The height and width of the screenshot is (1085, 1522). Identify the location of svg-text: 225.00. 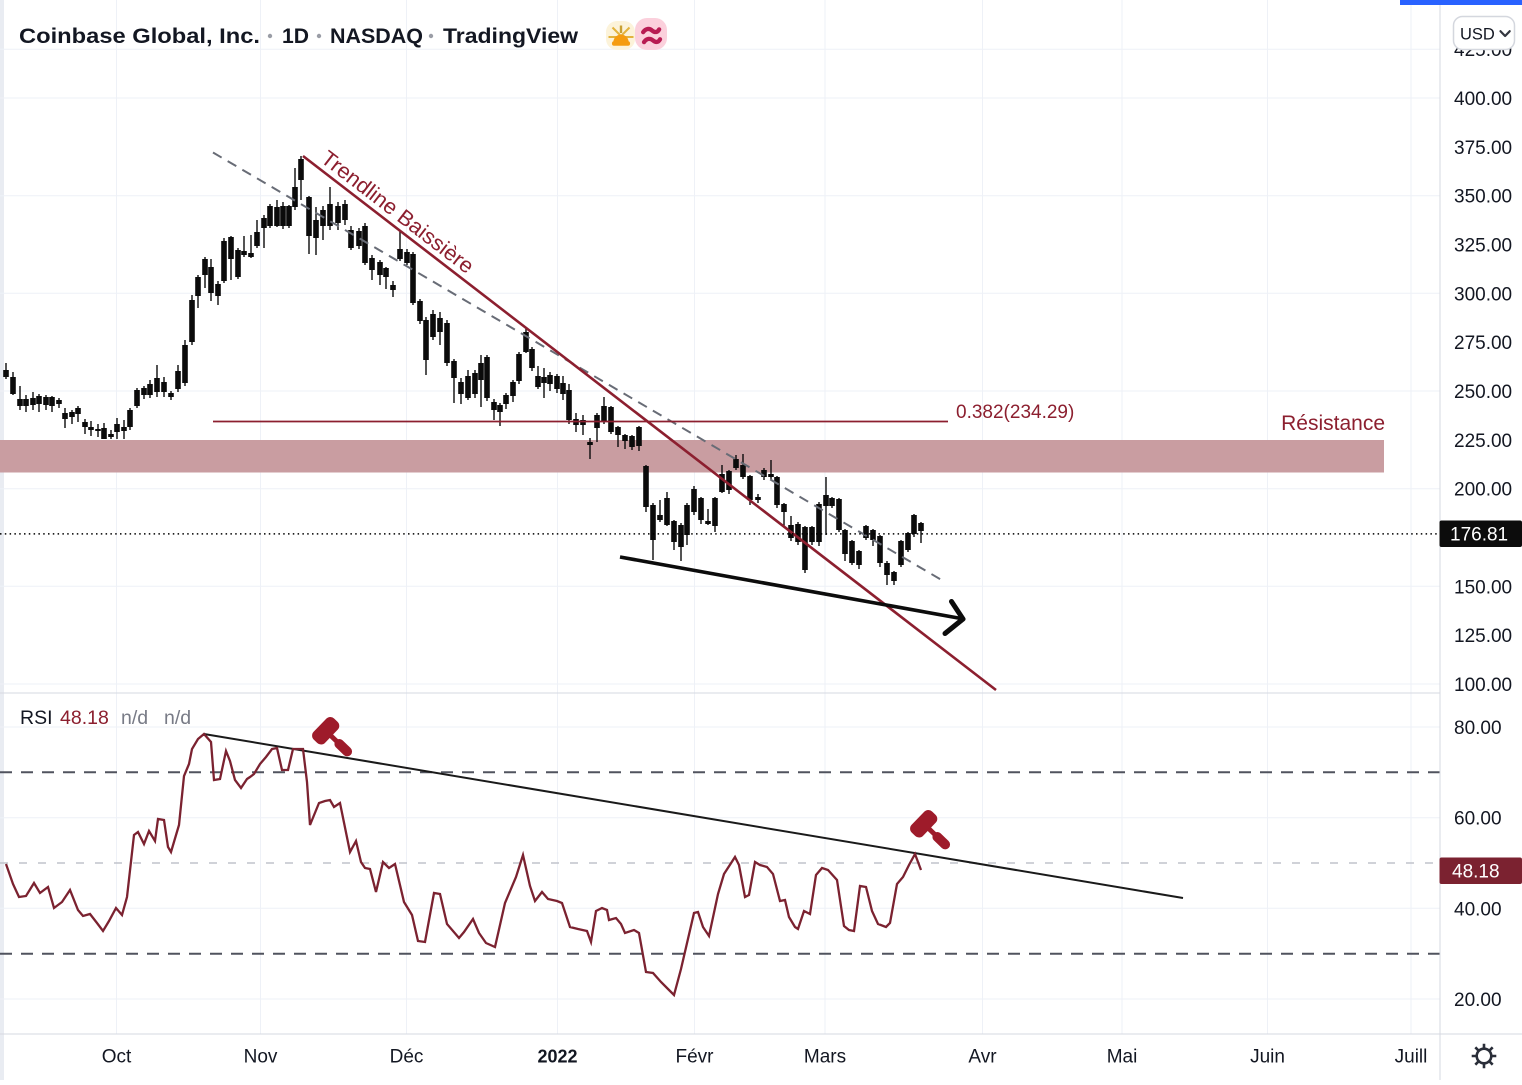
(1483, 441).